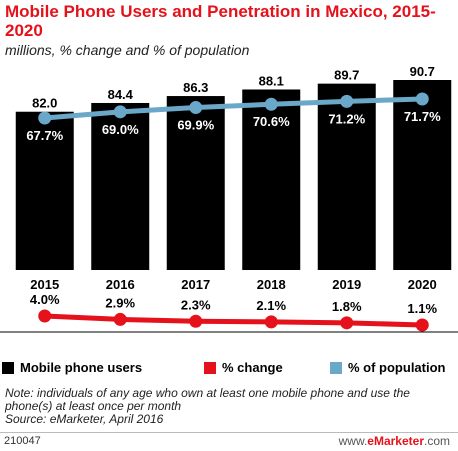 The image size is (458, 451). What do you see at coordinates (120, 186) in the screenshot?
I see `bar-2016` at bounding box center [120, 186].